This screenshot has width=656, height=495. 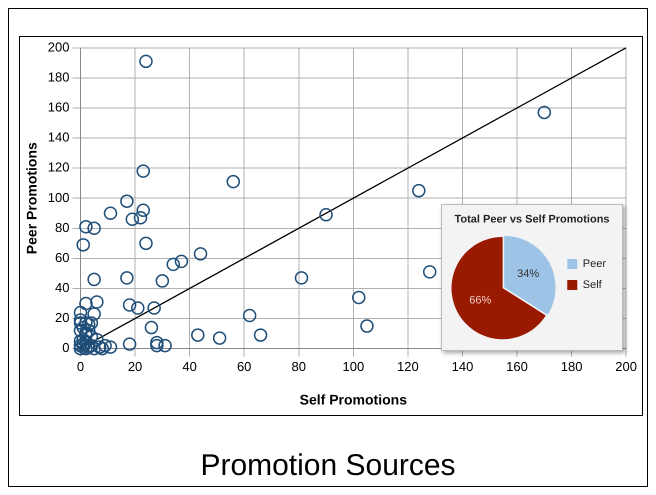 I want to click on x-tick-label: 200, so click(x=626, y=366).